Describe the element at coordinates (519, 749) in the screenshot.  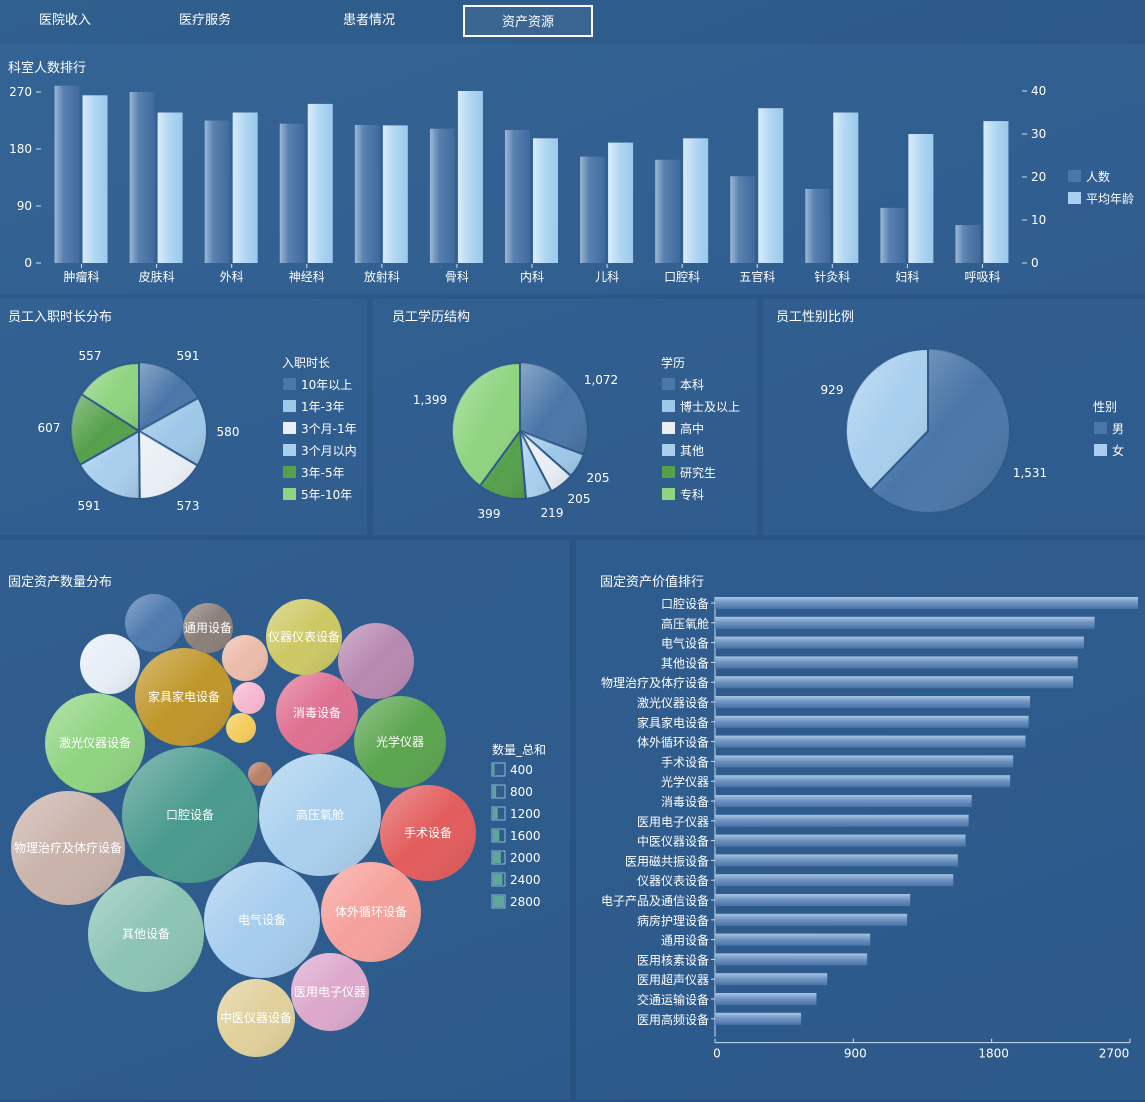
I see `bubble-legend-title: 数量_总和` at that location.